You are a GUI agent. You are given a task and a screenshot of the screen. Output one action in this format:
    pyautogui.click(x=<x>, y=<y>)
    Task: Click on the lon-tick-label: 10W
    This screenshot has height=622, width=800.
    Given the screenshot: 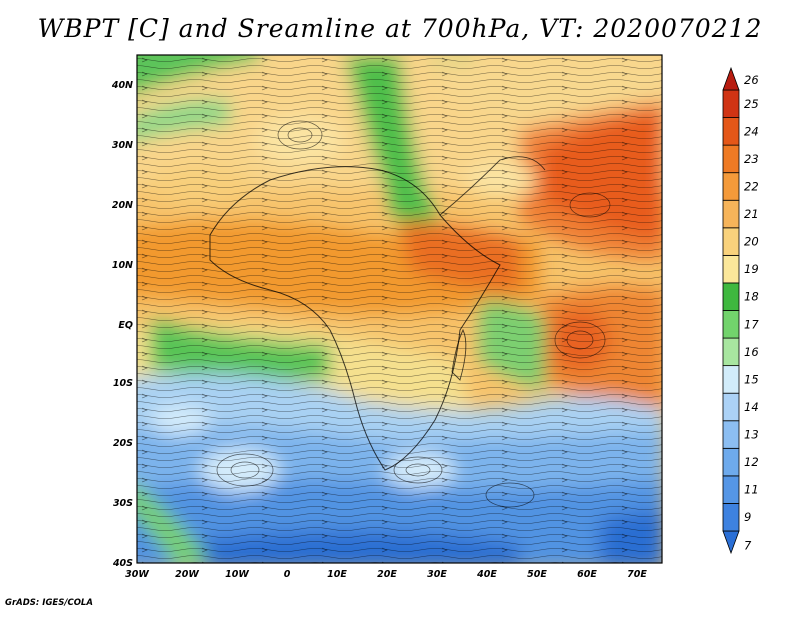 What is the action you would take?
    pyautogui.click(x=237, y=574)
    